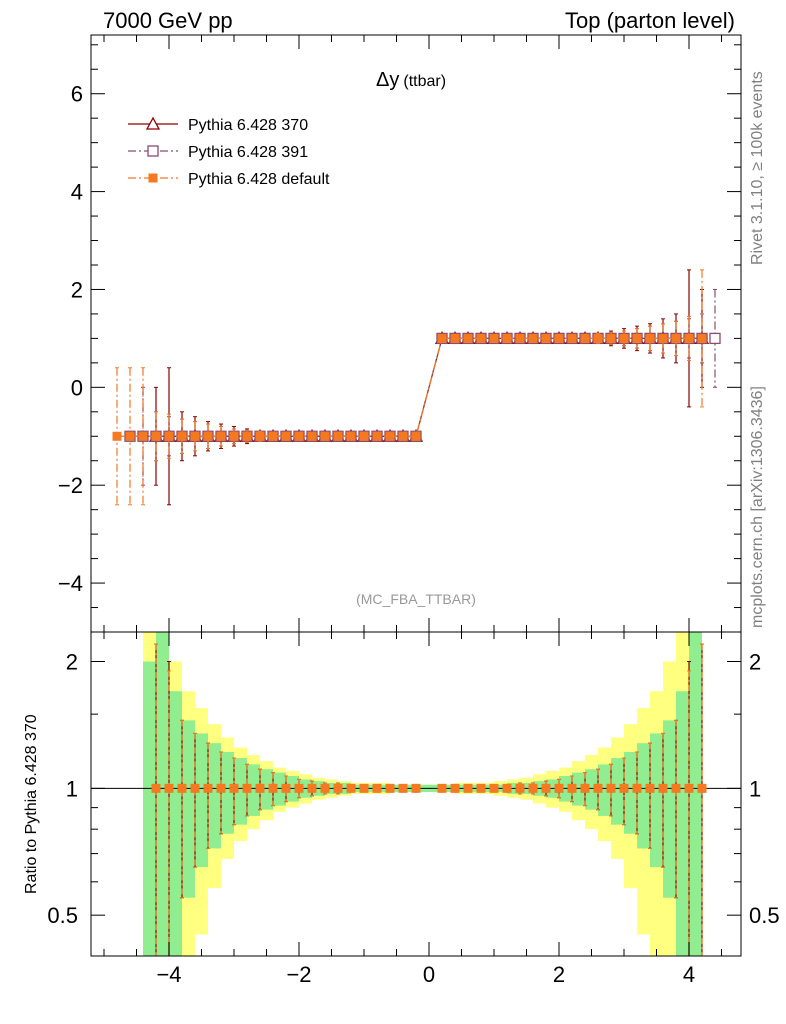 The image size is (786, 1024). What do you see at coordinates (559, 974) in the screenshot?
I see `x-tick-label: 2` at bounding box center [559, 974].